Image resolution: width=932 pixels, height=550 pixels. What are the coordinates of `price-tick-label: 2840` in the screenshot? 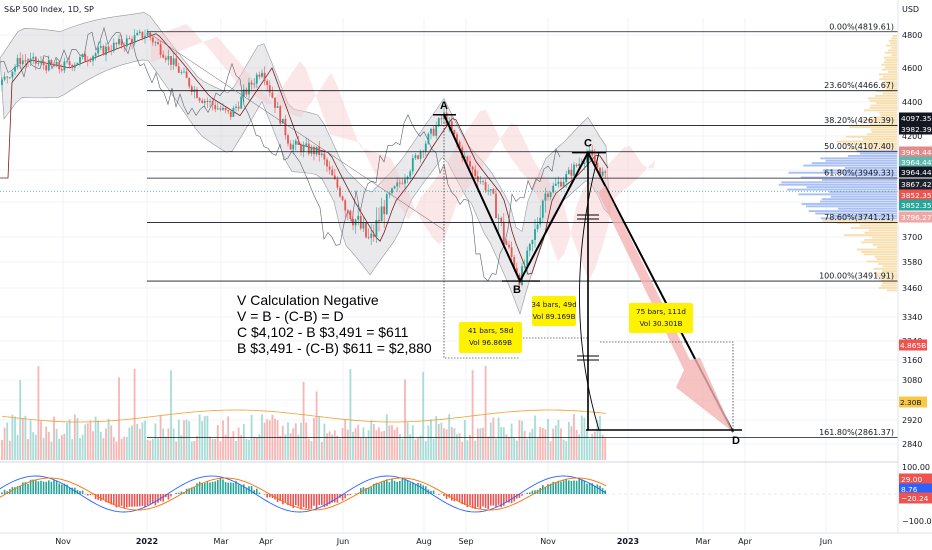 It's located at (912, 444).